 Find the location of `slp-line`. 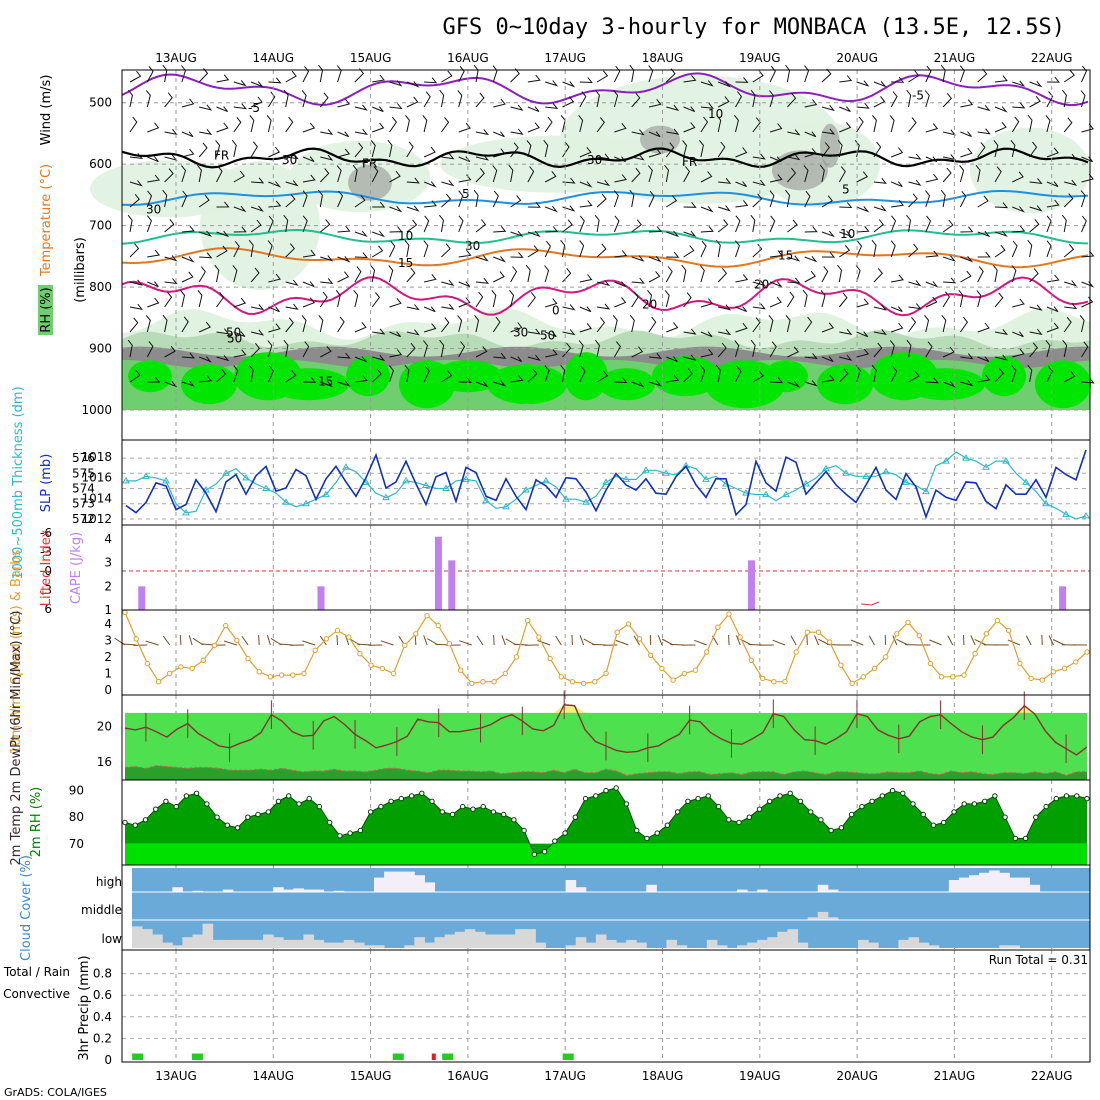

slp-line is located at coordinates (606, 484).